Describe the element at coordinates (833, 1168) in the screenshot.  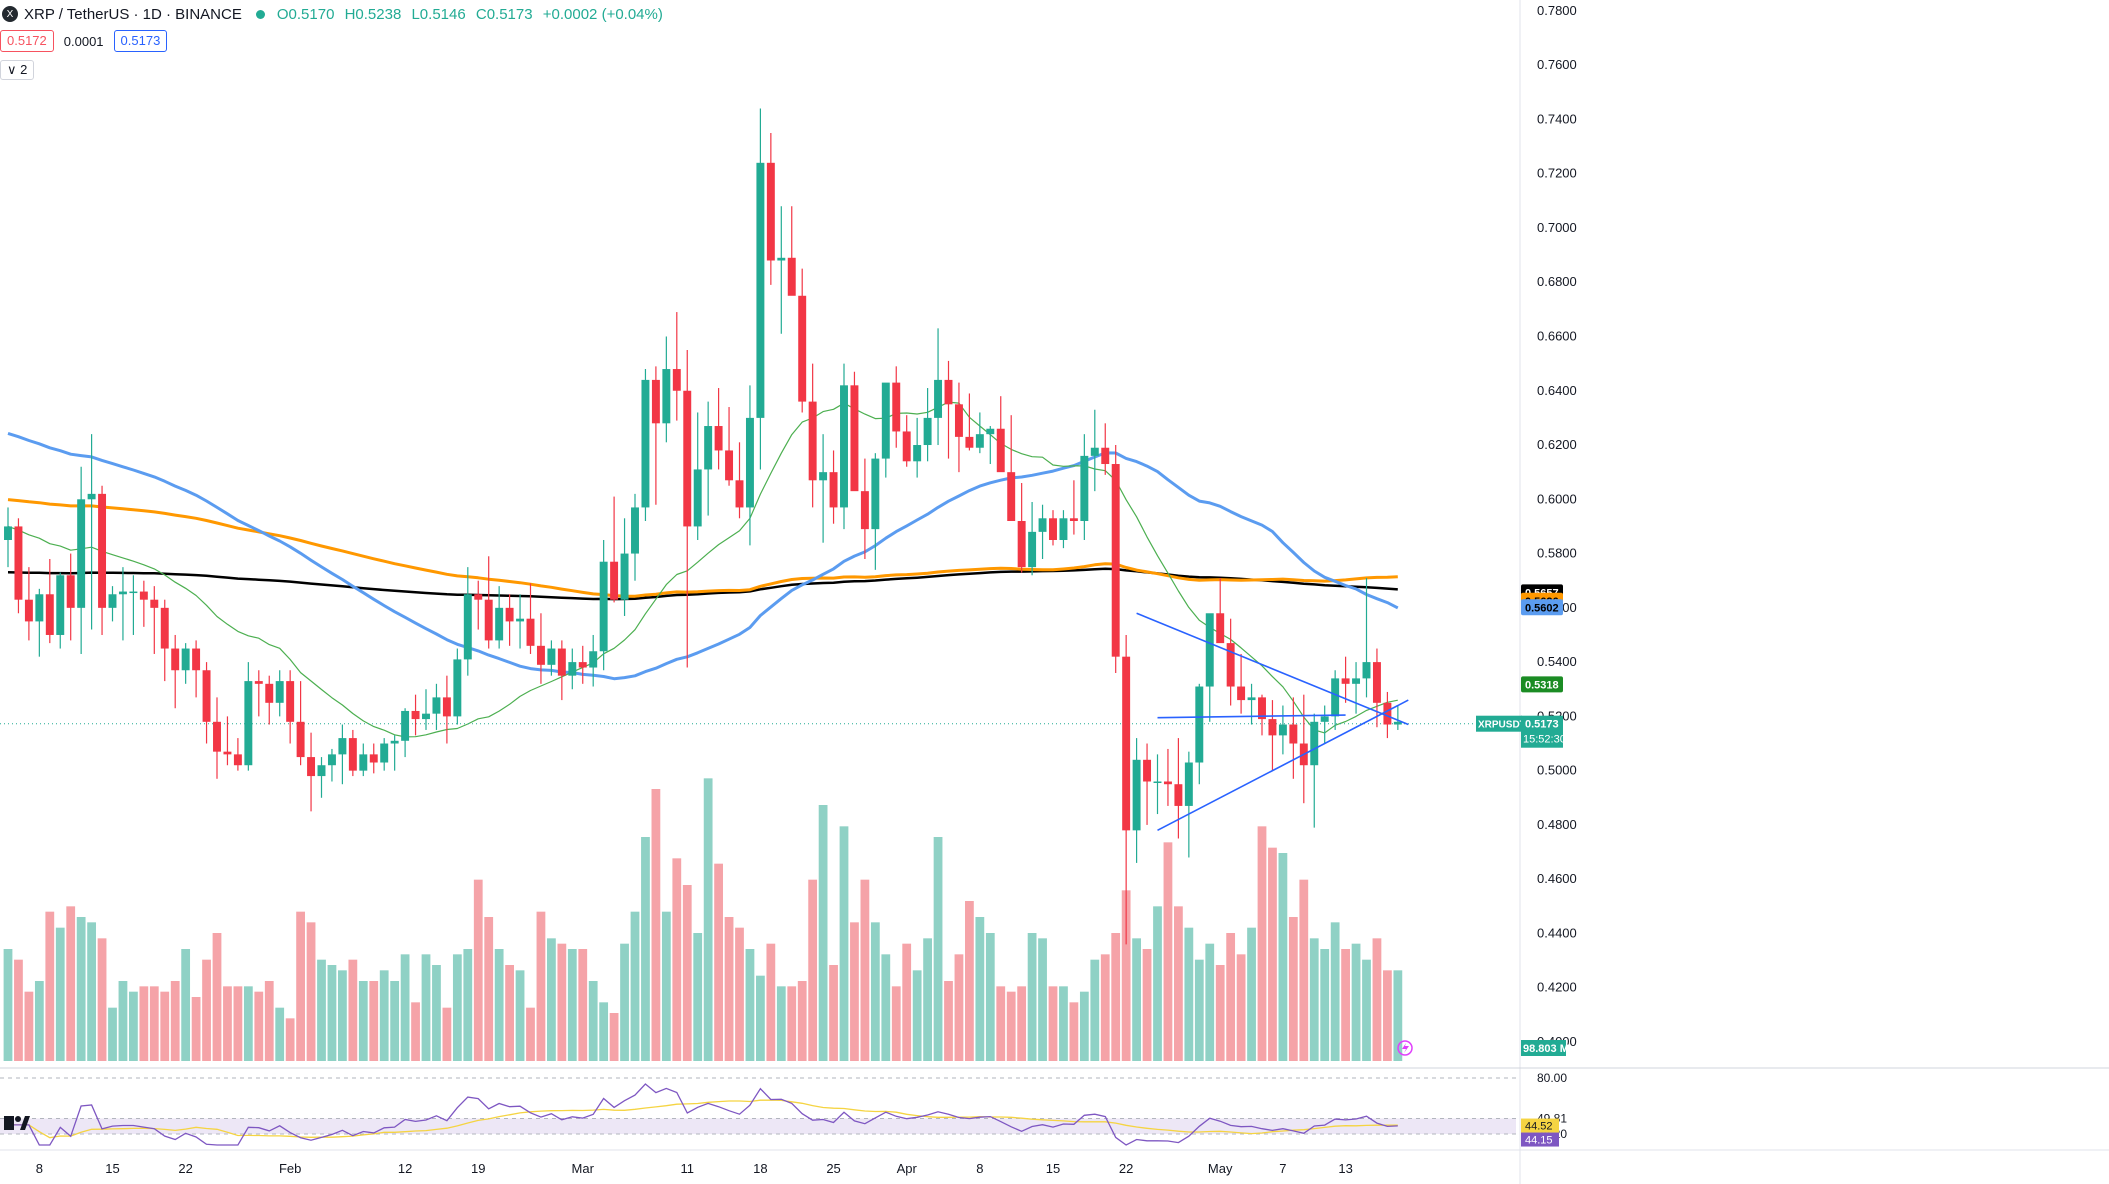
I see `time-tick-label: 25` at that location.